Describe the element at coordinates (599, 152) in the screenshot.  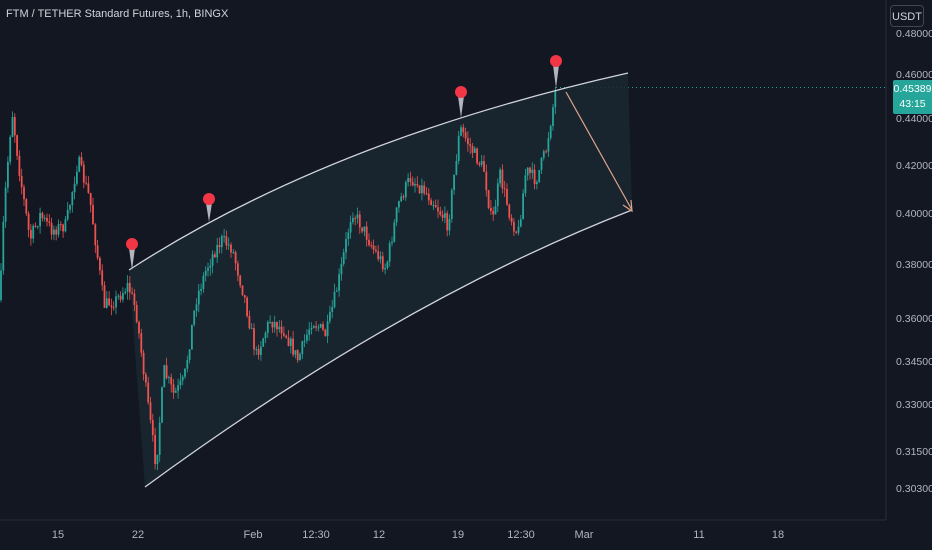
I see `projection-arrow` at that location.